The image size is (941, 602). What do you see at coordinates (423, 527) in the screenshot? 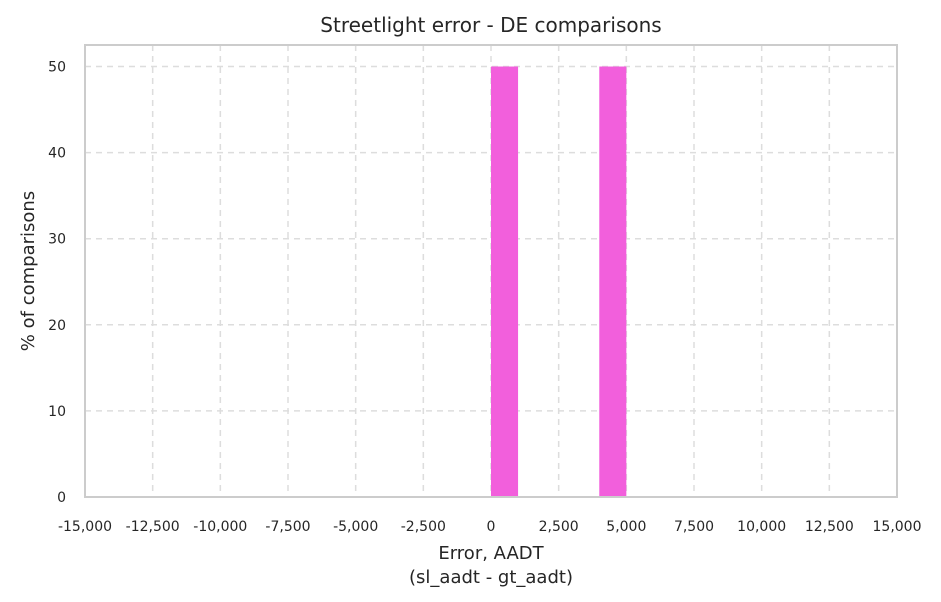
I see `x-tick-label: -2,500` at bounding box center [423, 527].